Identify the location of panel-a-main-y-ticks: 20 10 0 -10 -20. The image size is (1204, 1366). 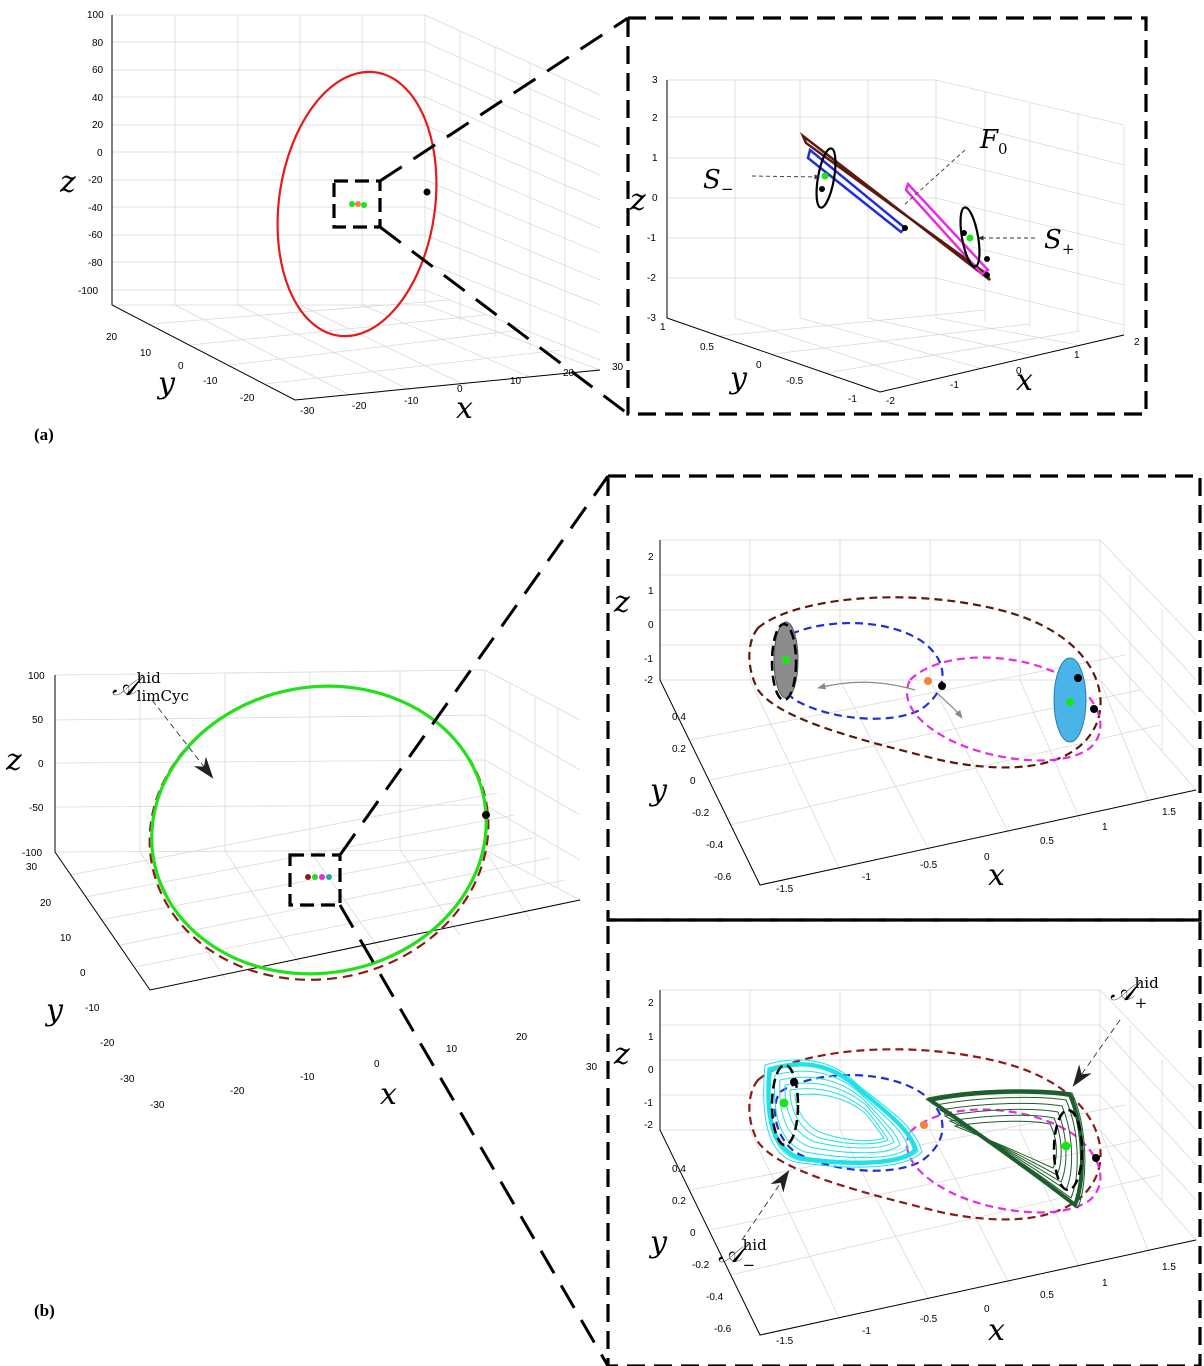
(180, 368).